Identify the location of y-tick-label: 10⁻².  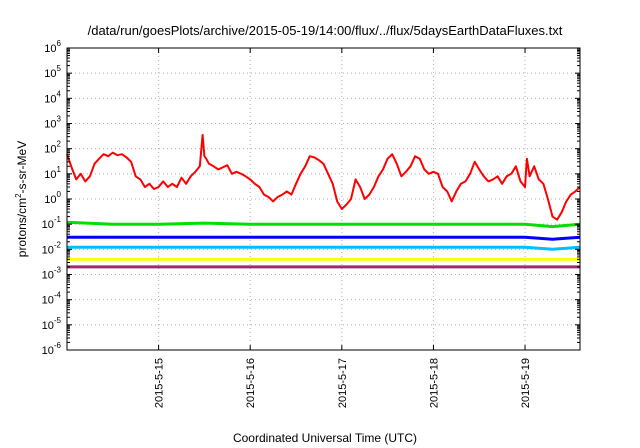
(52, 248).